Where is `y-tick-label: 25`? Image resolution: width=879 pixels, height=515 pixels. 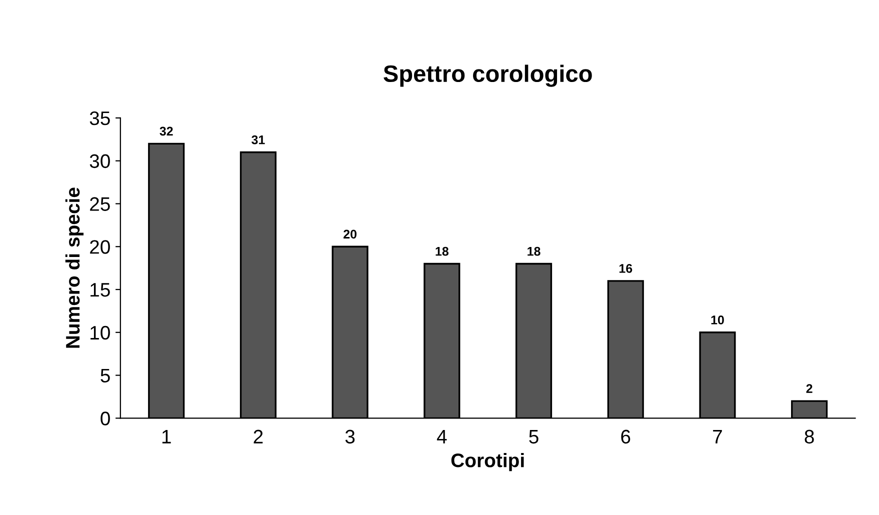 y-tick-label: 25 is located at coordinates (100, 204).